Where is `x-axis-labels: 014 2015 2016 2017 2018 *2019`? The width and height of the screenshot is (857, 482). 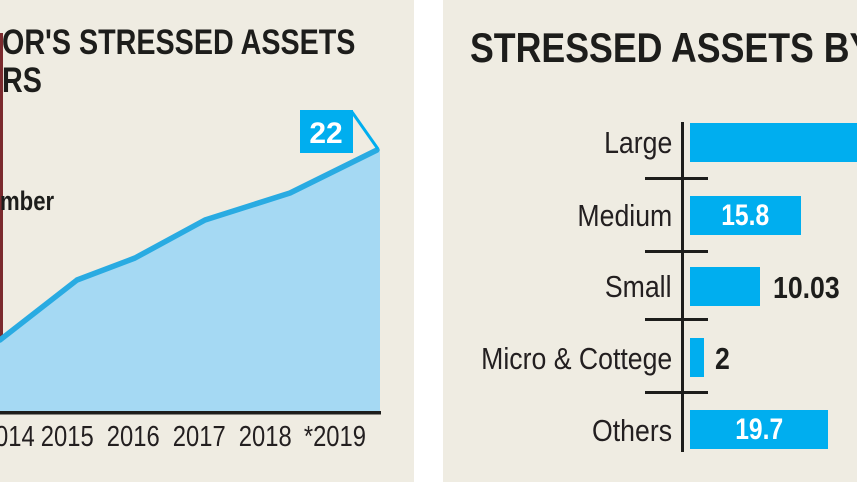 x-axis-labels: 014 2015 2016 2017 2018 *2019 is located at coordinates (207, 437).